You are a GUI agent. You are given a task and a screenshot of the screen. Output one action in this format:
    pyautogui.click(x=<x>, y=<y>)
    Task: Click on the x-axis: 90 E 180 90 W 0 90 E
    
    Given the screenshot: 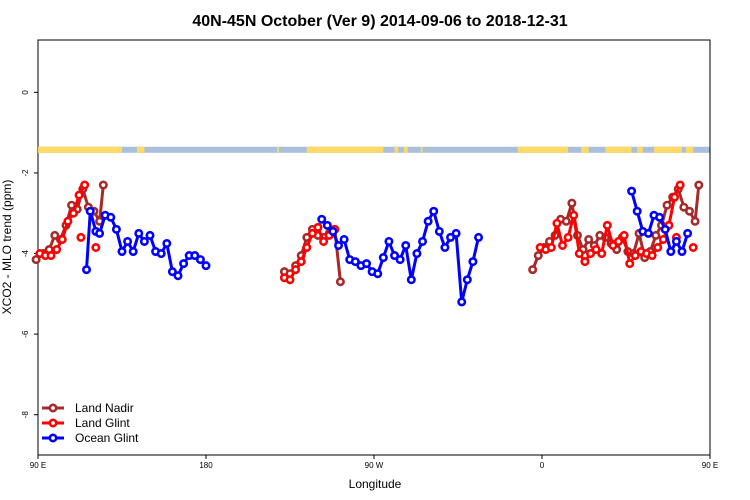 What is the action you would take?
    pyautogui.click(x=374, y=462)
    